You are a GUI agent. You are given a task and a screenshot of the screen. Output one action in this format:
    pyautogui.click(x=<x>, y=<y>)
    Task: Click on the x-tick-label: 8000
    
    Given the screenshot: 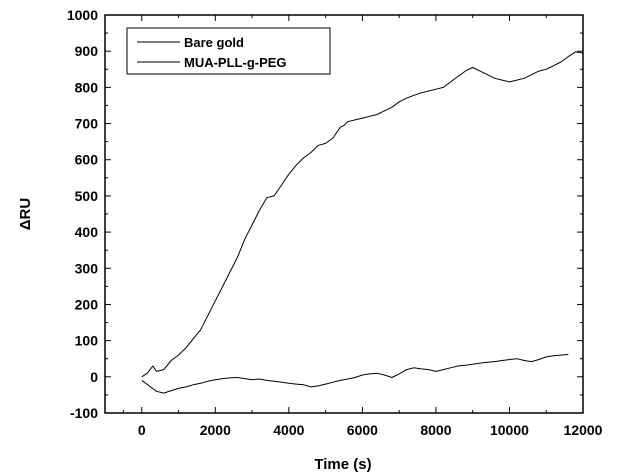 What is the action you would take?
    pyautogui.click(x=435, y=430)
    